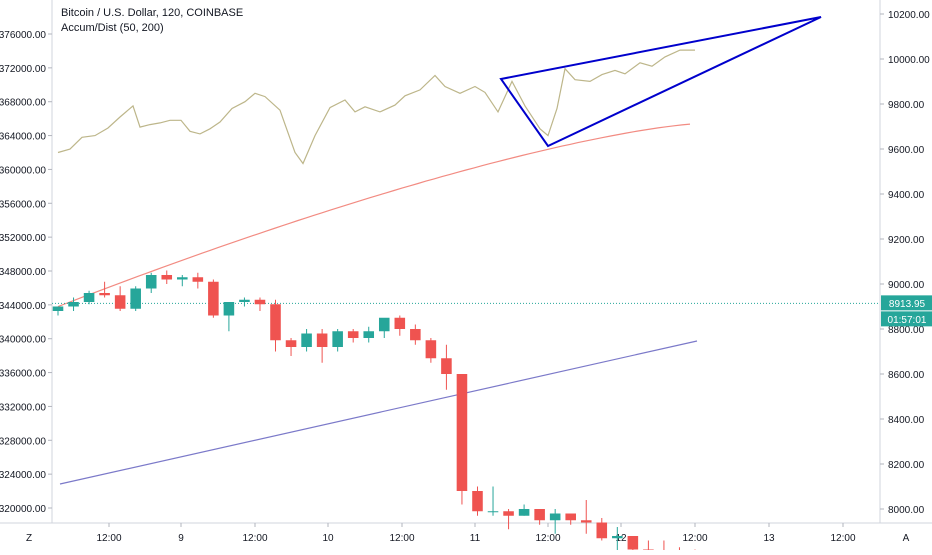 The width and height of the screenshot is (932, 555). Describe the element at coordinates (906, 105) in the screenshot. I see `right-tick-label: 9800.00` at that location.